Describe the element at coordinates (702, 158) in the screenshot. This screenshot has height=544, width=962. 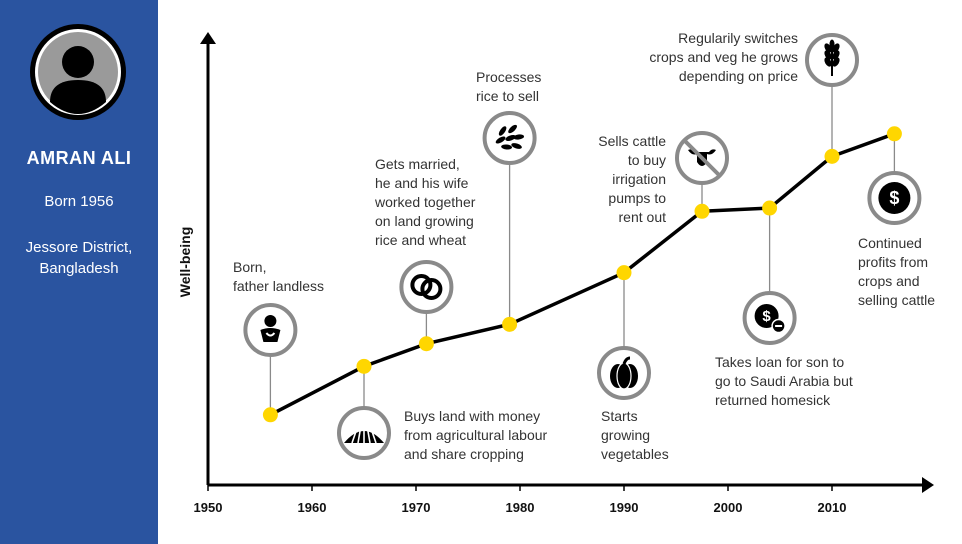
I see `no-cattle-icon` at that location.